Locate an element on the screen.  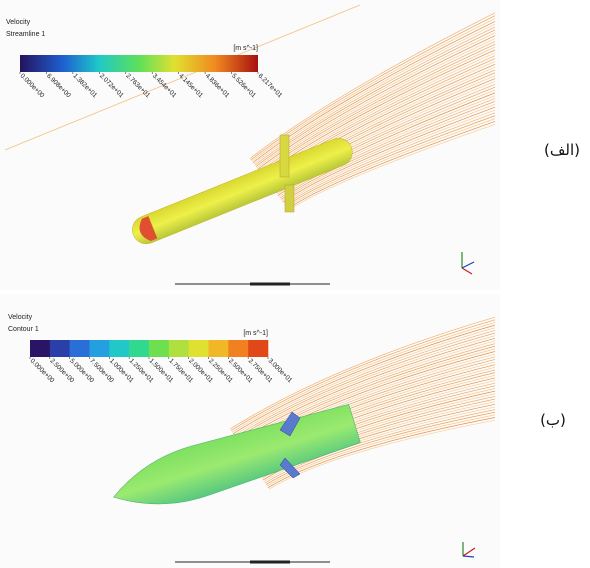
streamlines-a is located at coordinates (372, 111).